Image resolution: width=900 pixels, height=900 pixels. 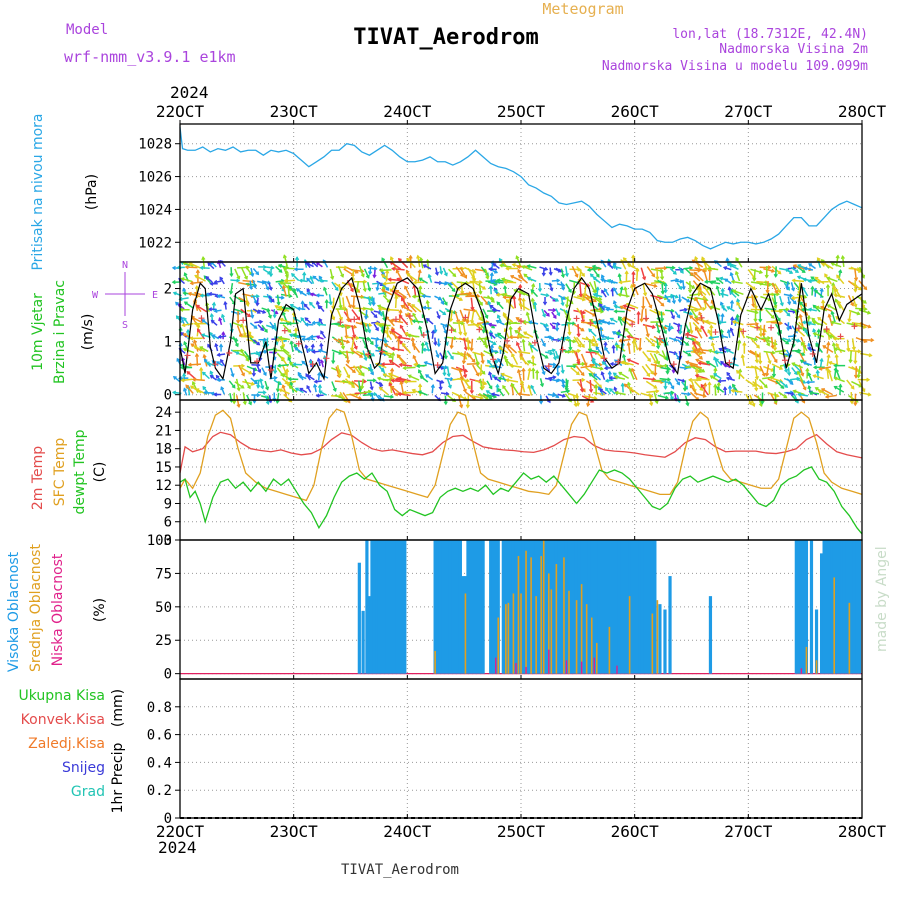 What do you see at coordinates (729, 362) in the screenshot?
I see `gust-marker` at bounding box center [729, 362].